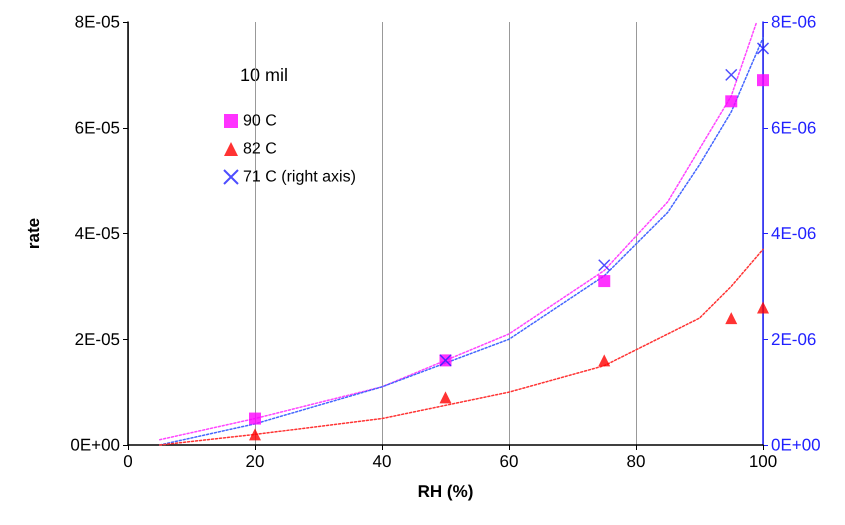  I want to click on x-tick-label: 20, so click(255, 461).